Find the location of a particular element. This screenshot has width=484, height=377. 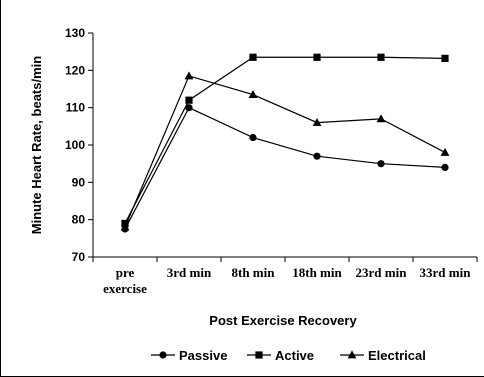

legend-label: Electrical is located at coordinates (397, 355).